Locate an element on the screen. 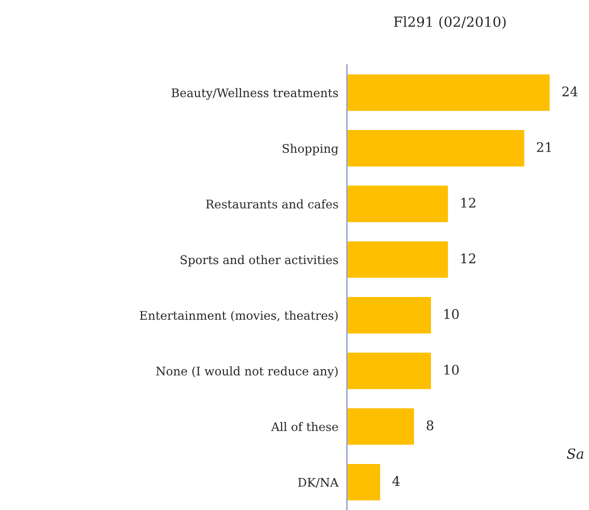 The image size is (589, 510). y-tick-label: Beauty/Wellness treatments is located at coordinates (255, 94).